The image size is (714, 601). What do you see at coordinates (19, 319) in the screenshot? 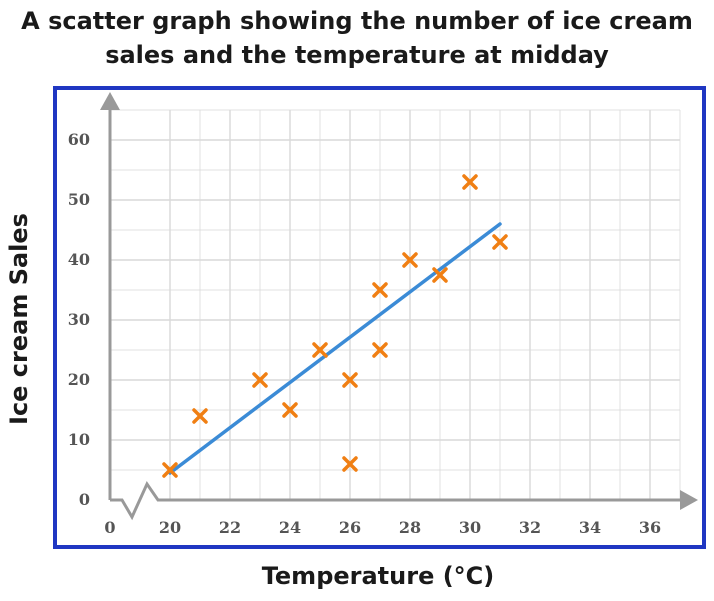
I see `y-axis-label: Ice cream Sales` at bounding box center [19, 319].